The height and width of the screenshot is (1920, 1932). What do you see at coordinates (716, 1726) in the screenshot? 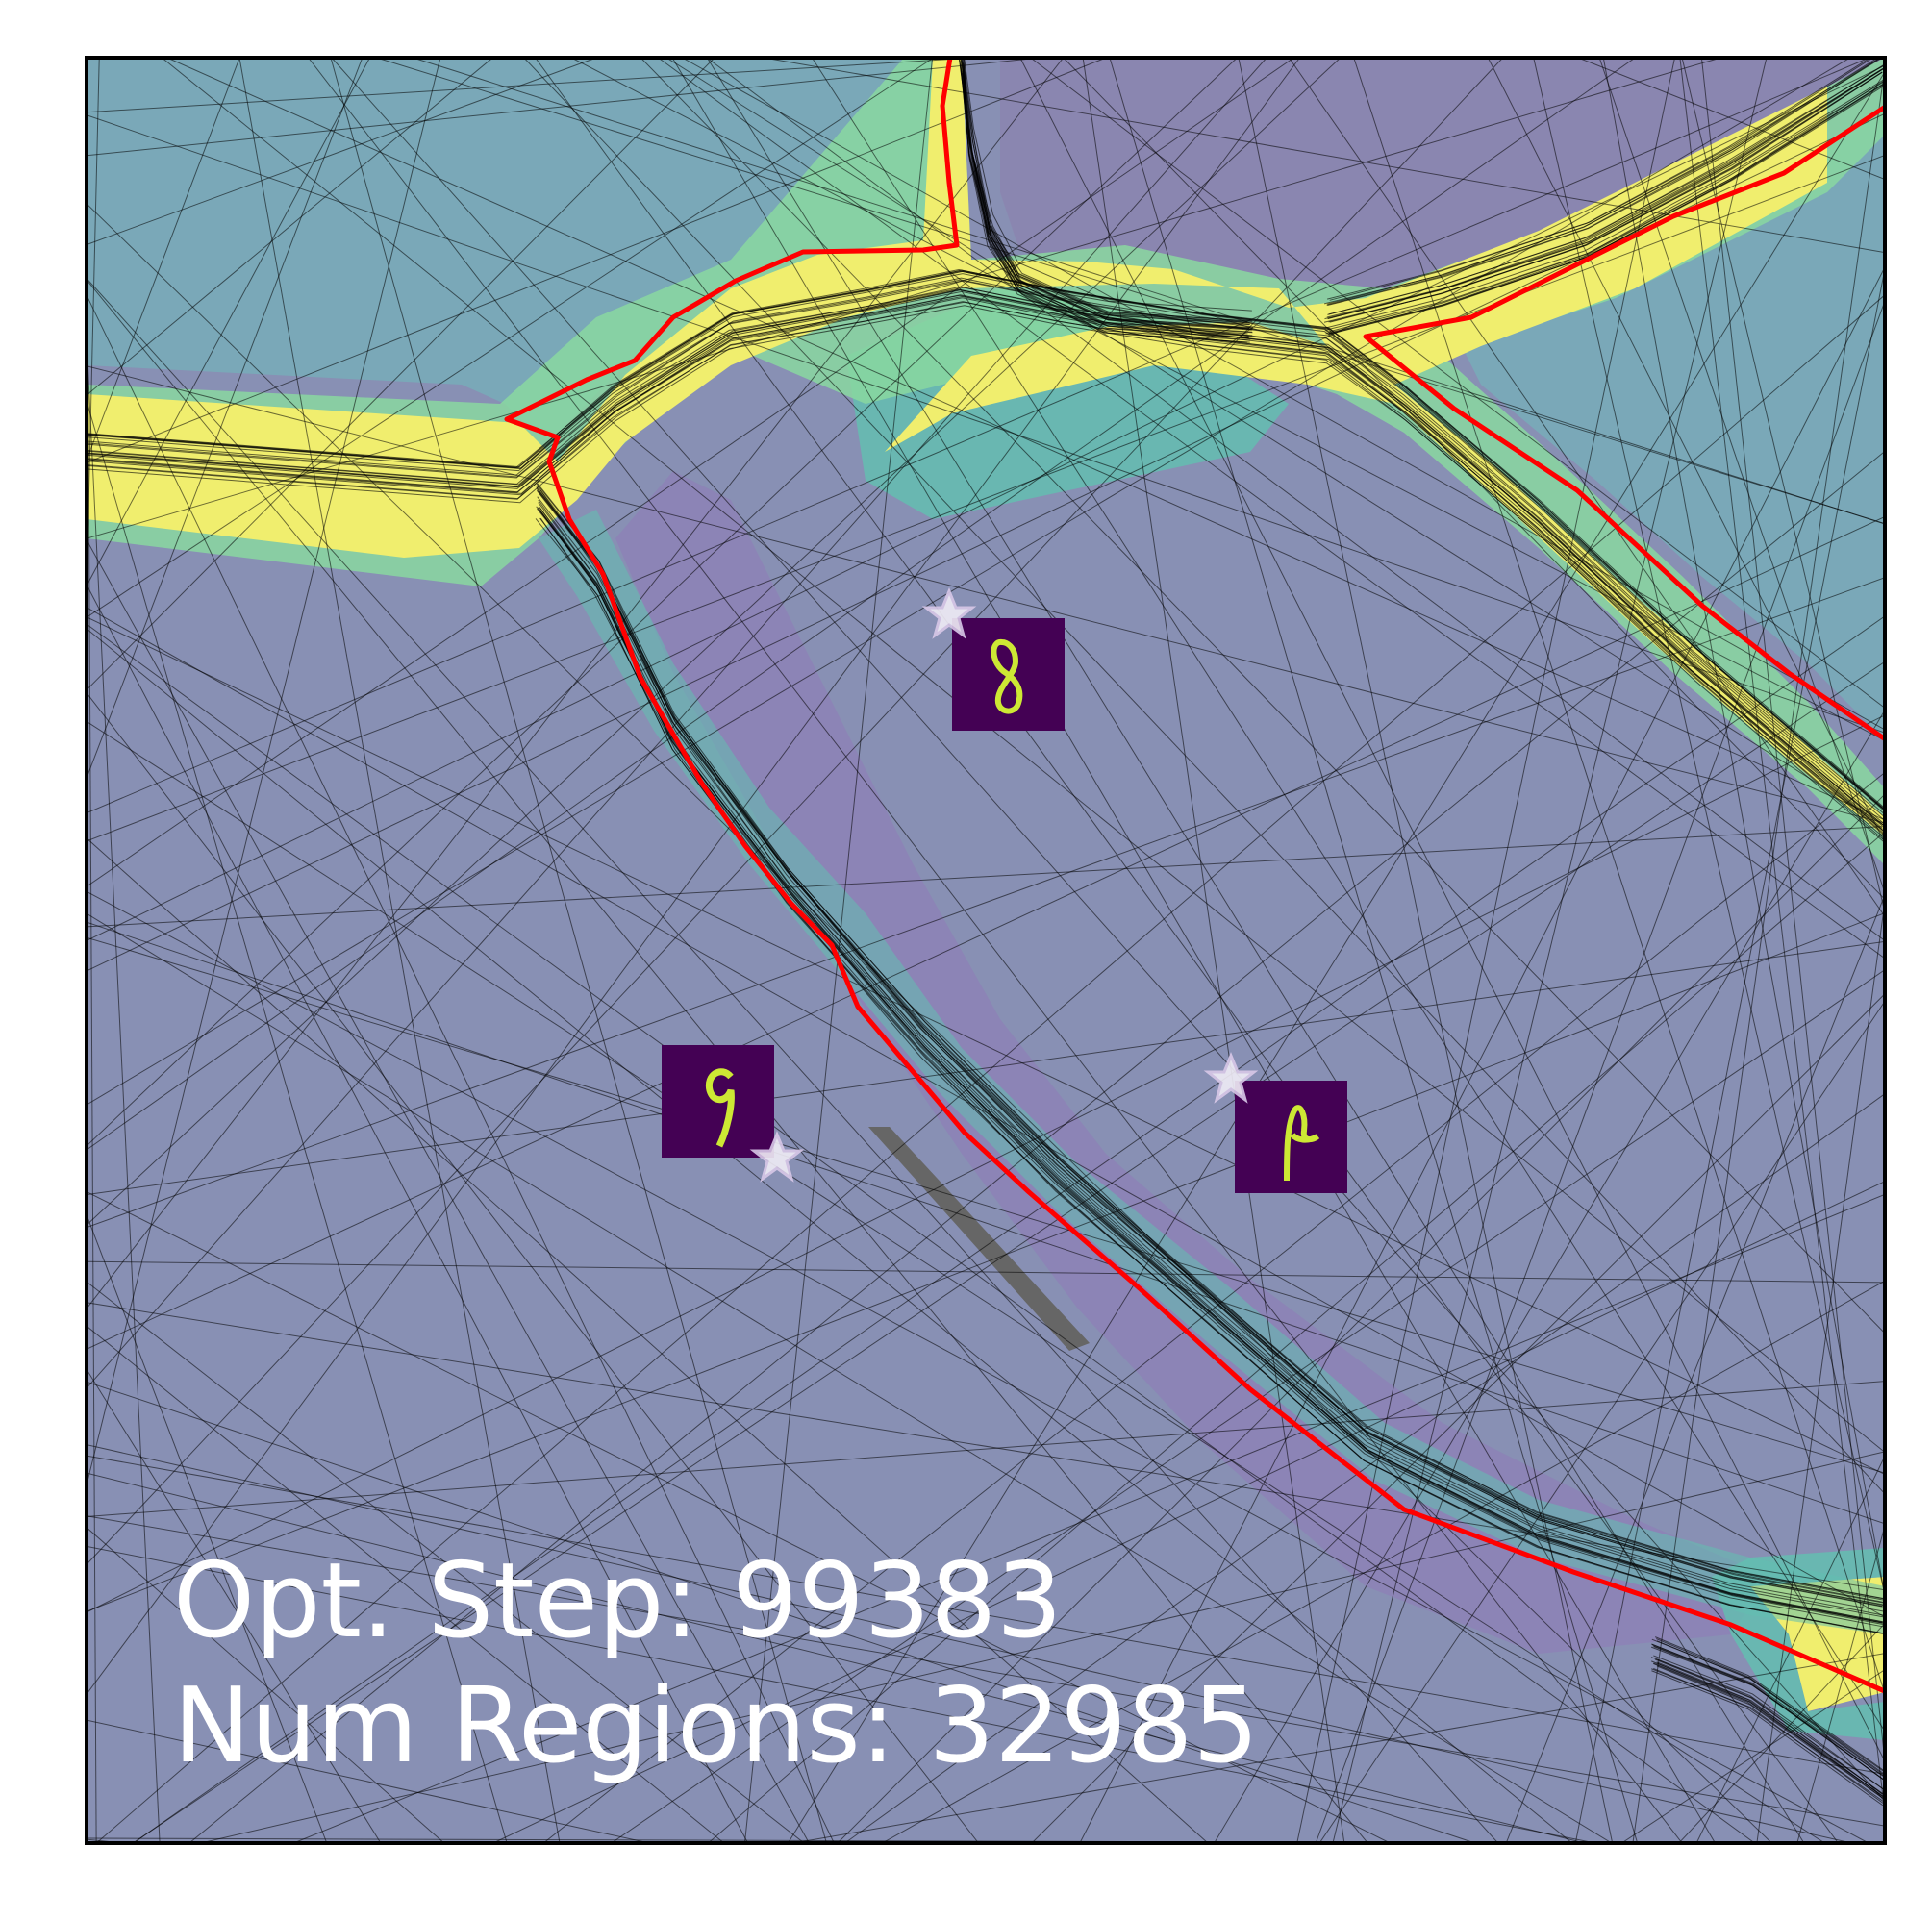
I see `num-regions-label: Num Regions: 32985` at bounding box center [716, 1726].